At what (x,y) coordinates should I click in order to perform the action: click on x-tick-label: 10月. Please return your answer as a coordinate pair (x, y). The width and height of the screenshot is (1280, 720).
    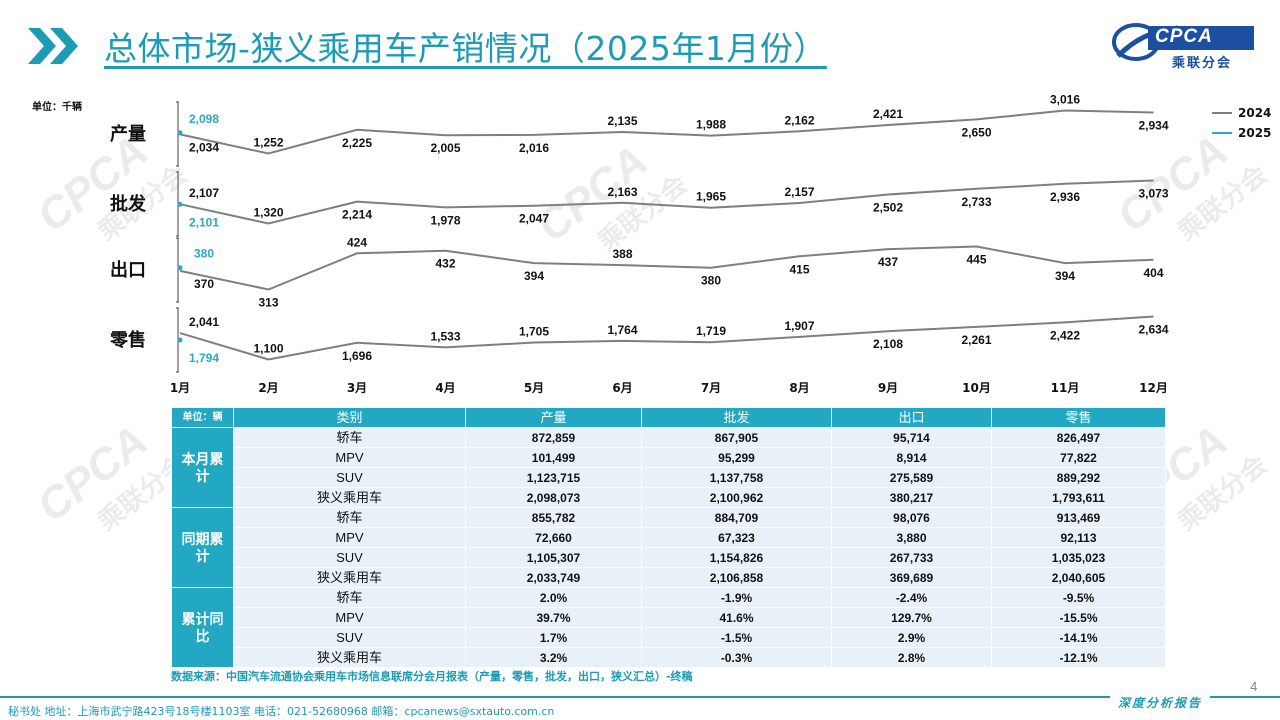
    Looking at the image, I should click on (976, 388).